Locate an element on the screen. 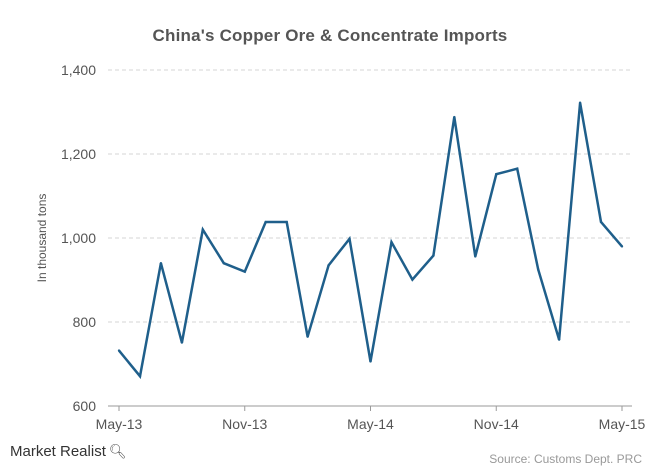 The width and height of the screenshot is (660, 472). y-tick-label: 1,000 is located at coordinates (78, 238).